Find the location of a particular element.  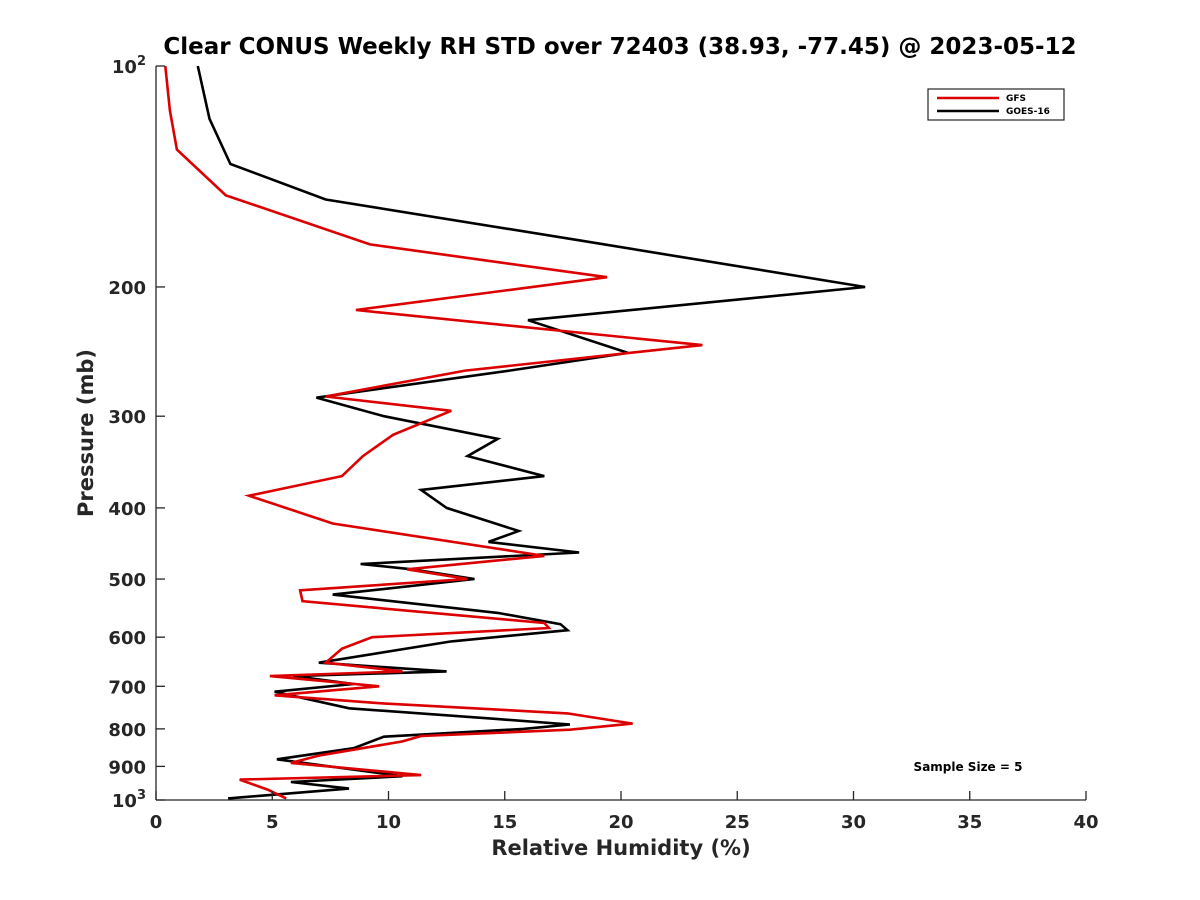

x-ticks: 0 5 10 15 20 25 30 35 40 is located at coordinates (624, 812).